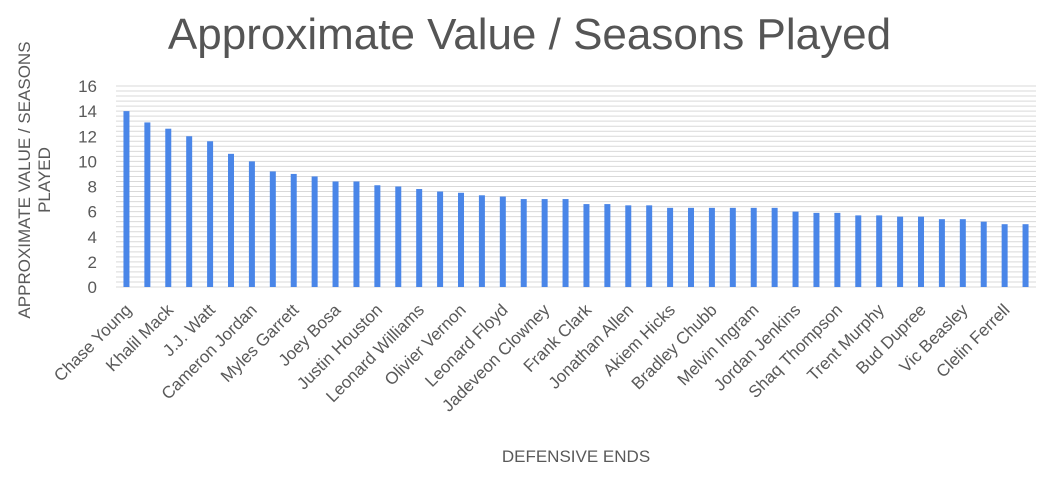 The width and height of the screenshot is (1059, 479). Describe the element at coordinates (92, 287) in the screenshot. I see `y-tick-label: 0` at that location.